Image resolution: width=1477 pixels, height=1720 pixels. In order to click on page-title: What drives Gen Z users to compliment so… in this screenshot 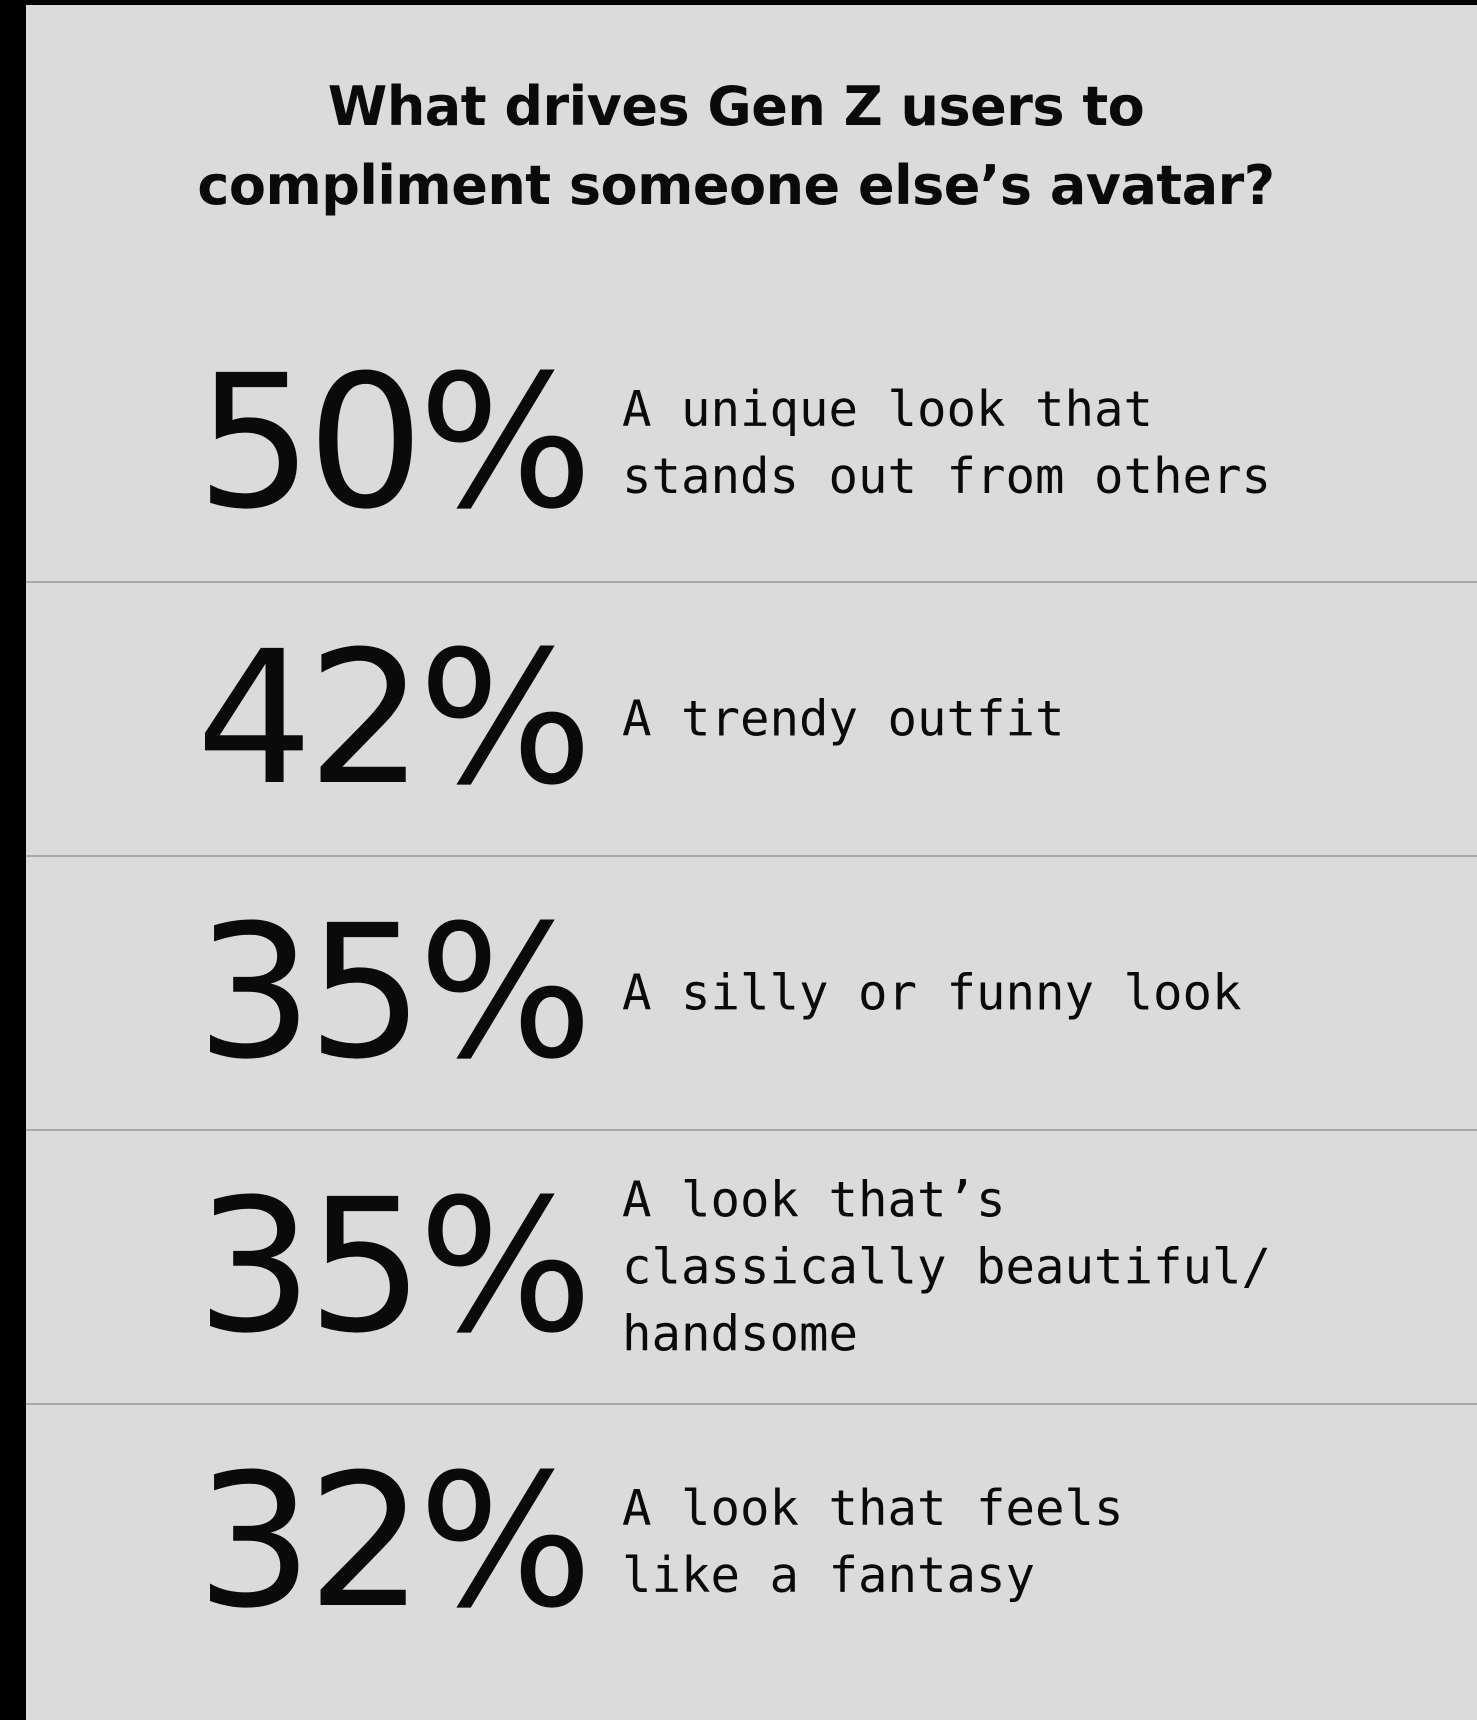, I will do `click(736, 146)`.